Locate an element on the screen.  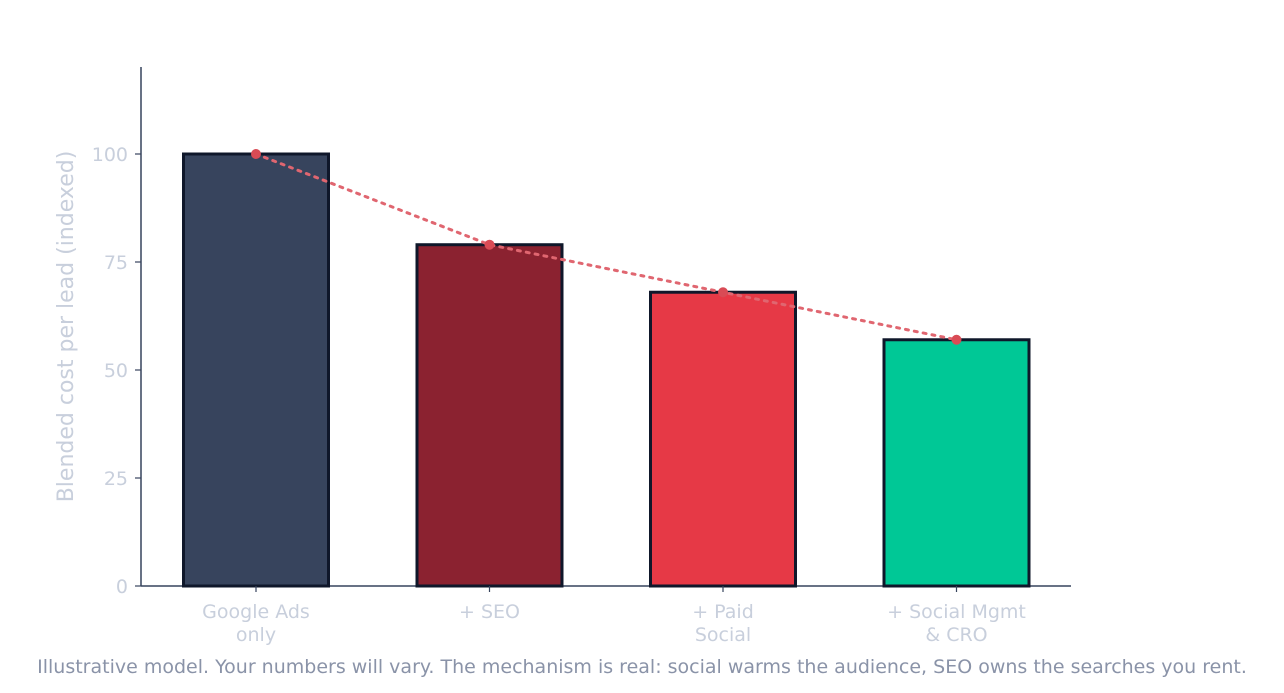
x-tick-label-line: Social is located at coordinates (723, 635).